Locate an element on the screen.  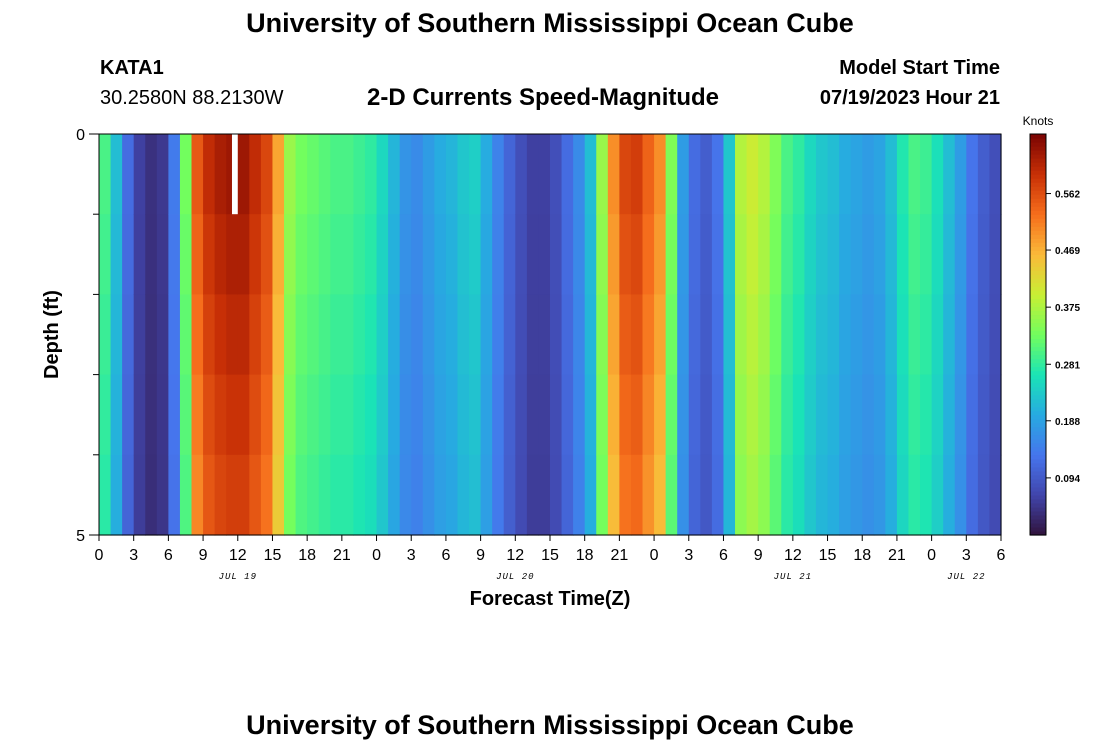
colorbar-tick-label: 0.094 is located at coordinates (1067, 479).